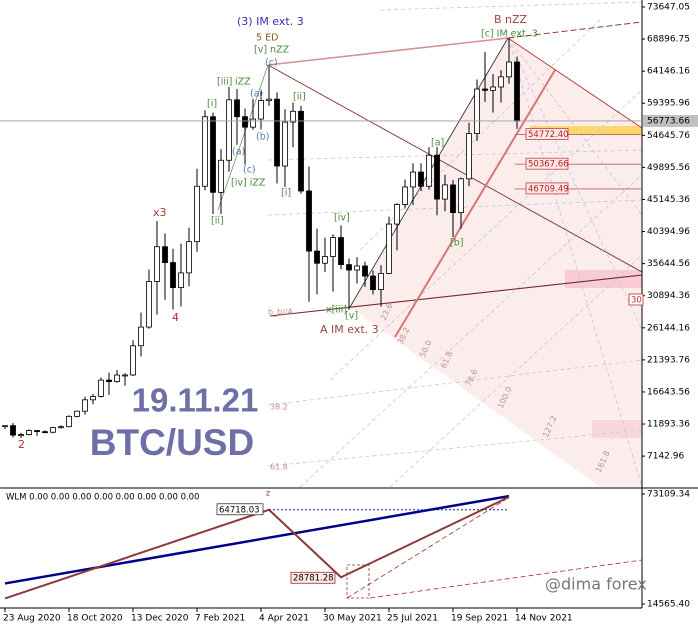 The height and width of the screenshot is (624, 698). I want to click on chart-title: 19.11.21, so click(195, 400).